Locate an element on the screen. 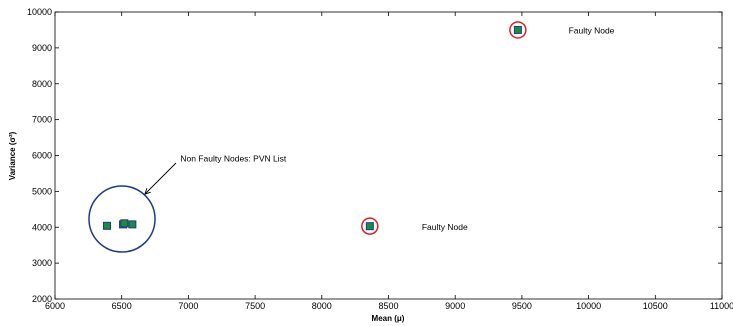  x-tick-label: 11000 is located at coordinates (721, 306).